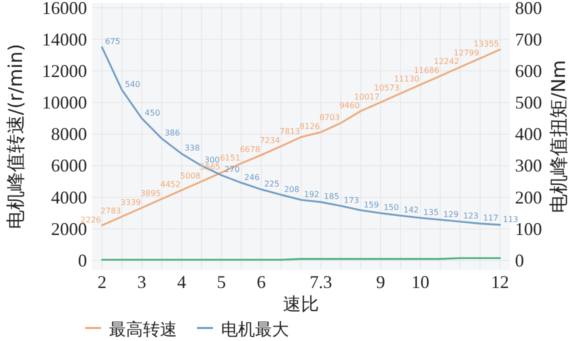  What do you see at coordinates (407, 79) in the screenshot?
I see `data-label: 11130` at bounding box center [407, 79].